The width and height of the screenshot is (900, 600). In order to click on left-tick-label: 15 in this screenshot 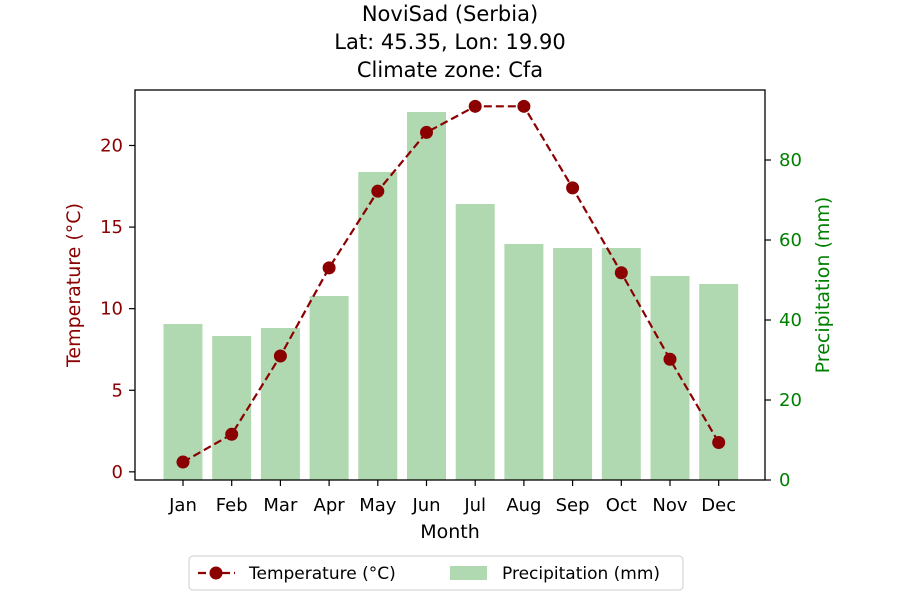, I will do `click(111, 227)`.